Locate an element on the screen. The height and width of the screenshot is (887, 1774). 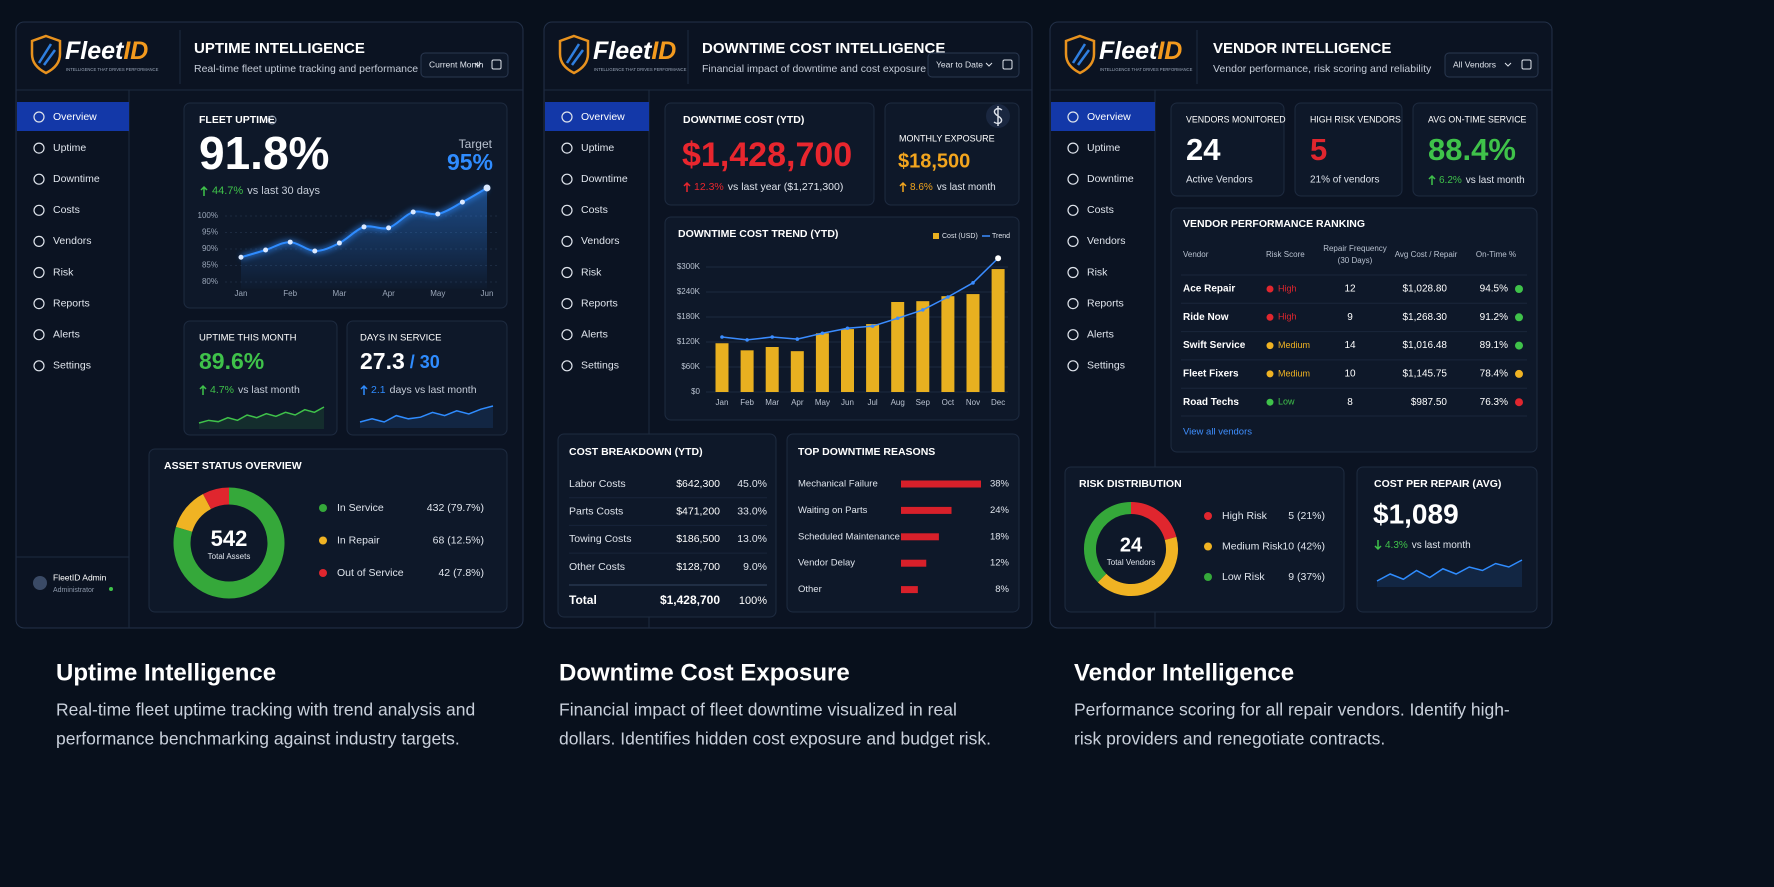
kpi-label: HIGH RISK VENDORS is located at coordinates (1355, 119).